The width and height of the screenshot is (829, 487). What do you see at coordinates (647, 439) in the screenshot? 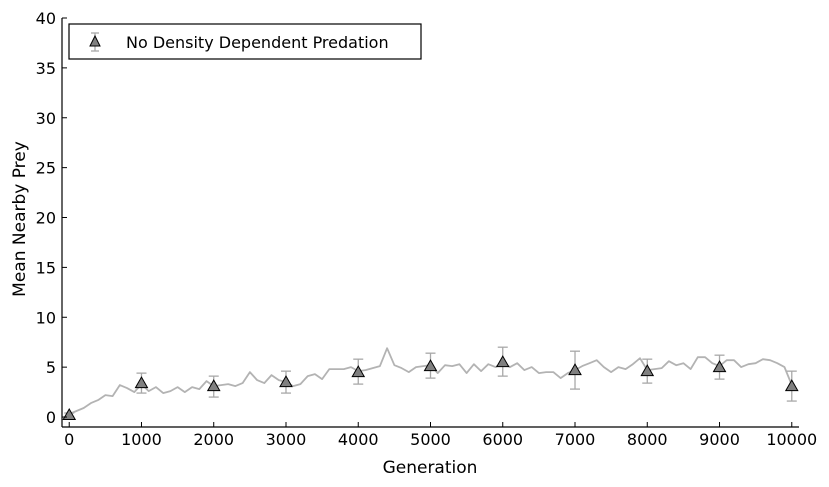
I see `x-tick-label: 8000` at bounding box center [647, 439].